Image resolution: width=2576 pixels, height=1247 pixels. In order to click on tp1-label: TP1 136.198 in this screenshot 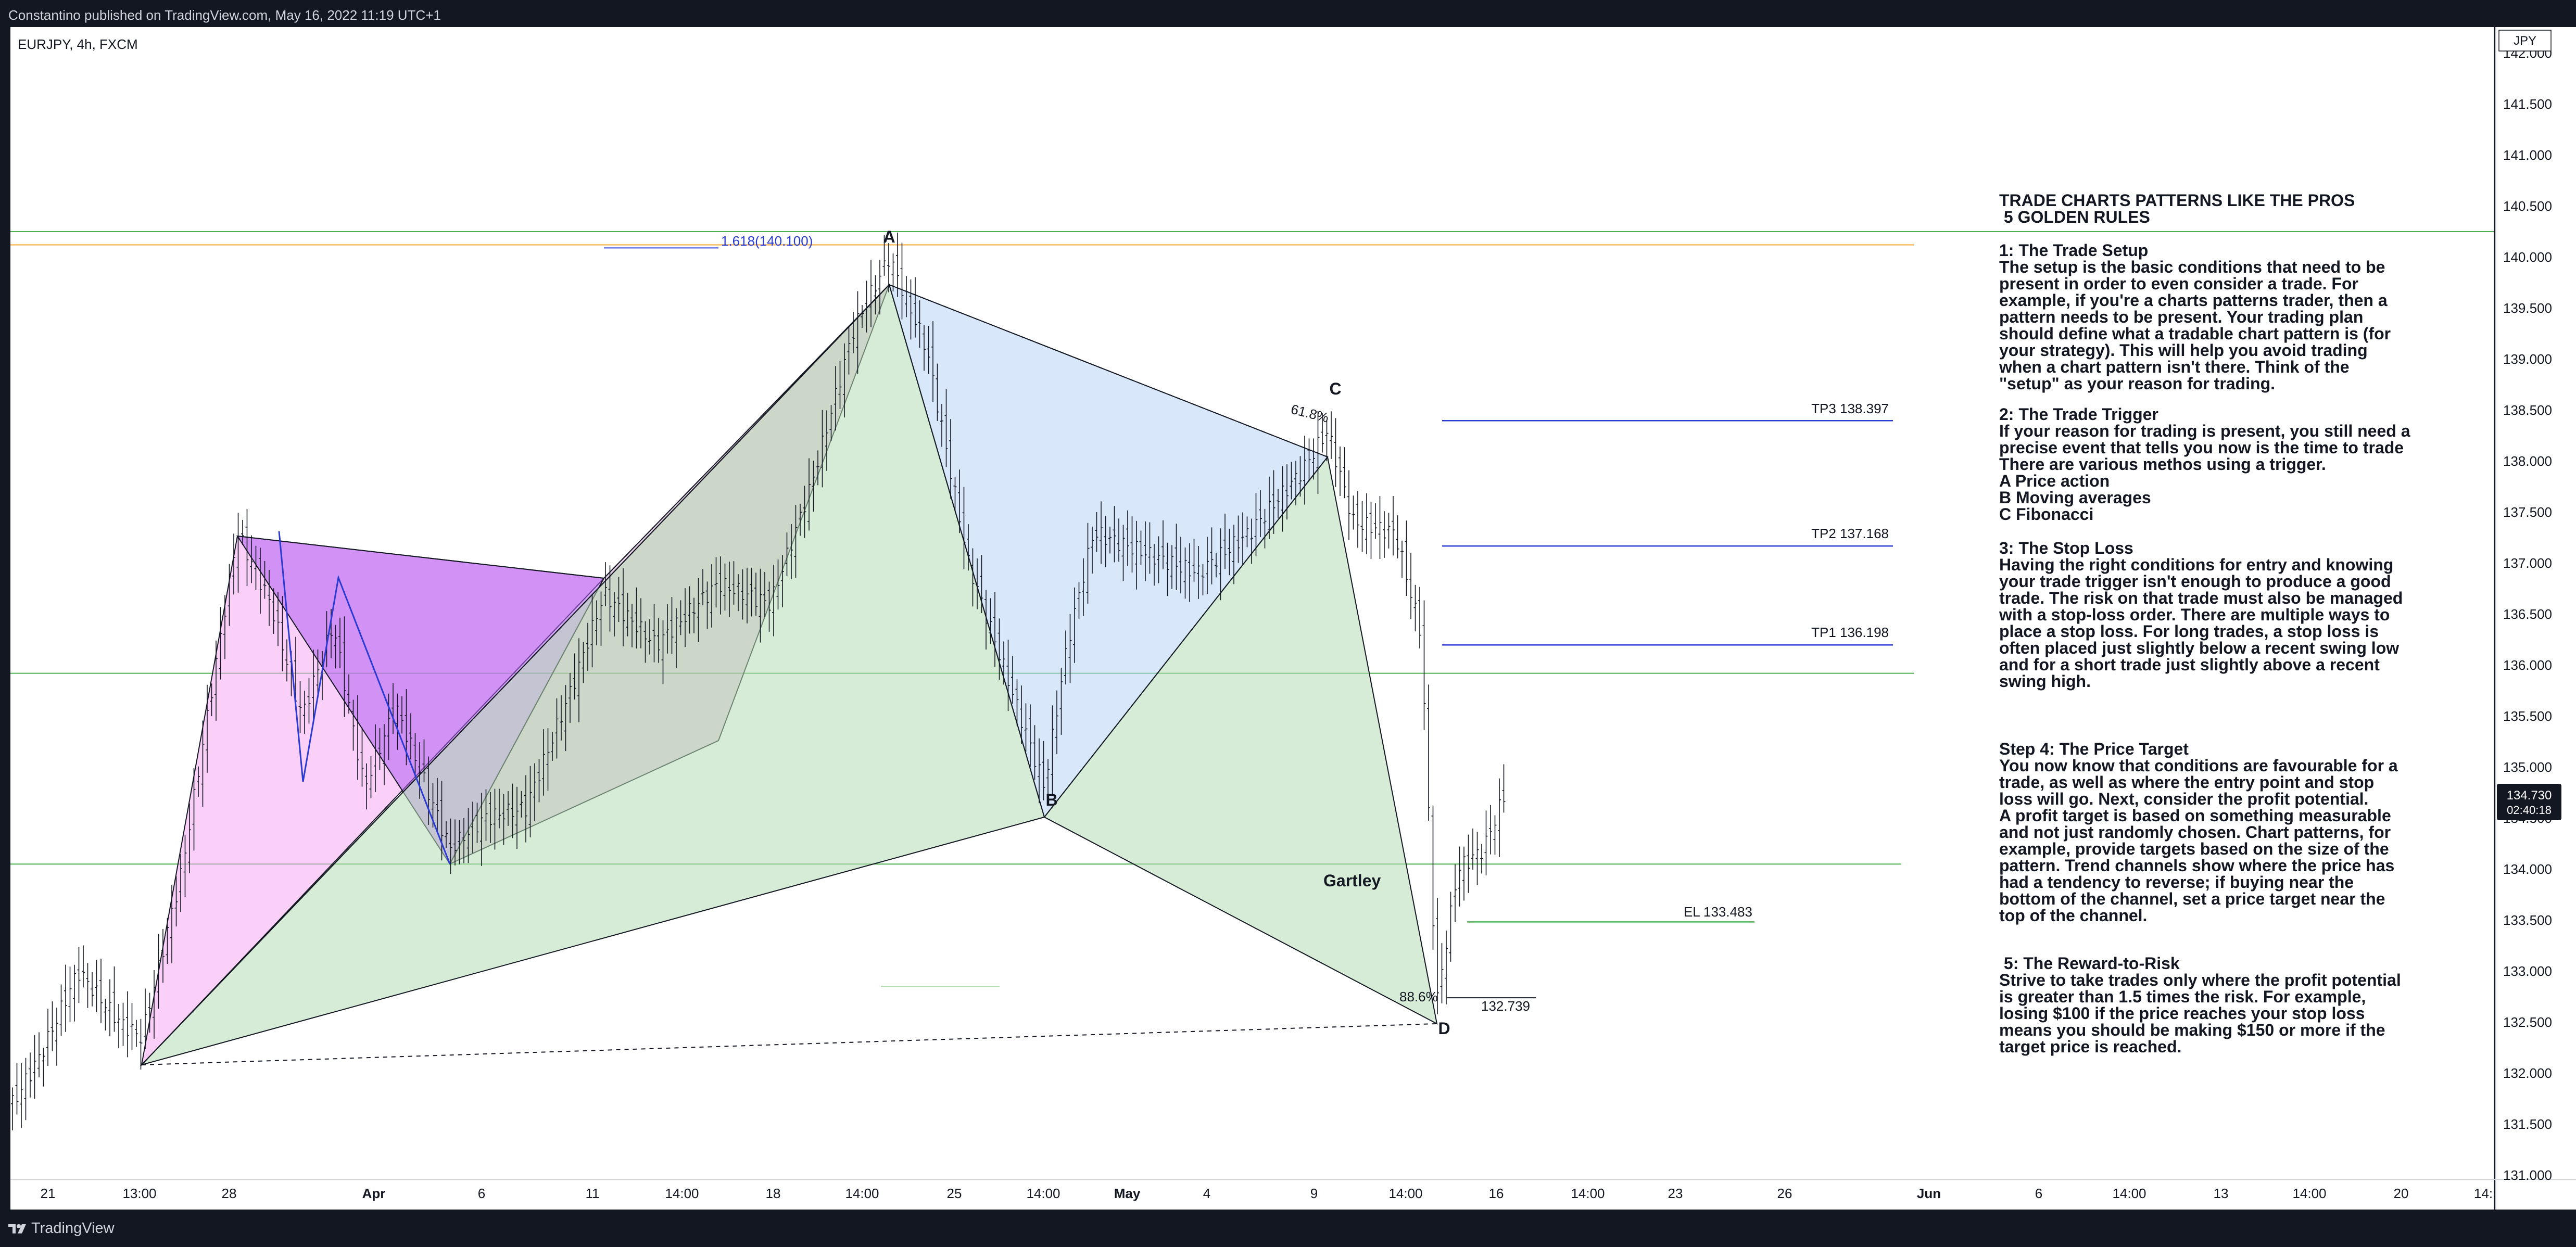, I will do `click(1850, 633)`.